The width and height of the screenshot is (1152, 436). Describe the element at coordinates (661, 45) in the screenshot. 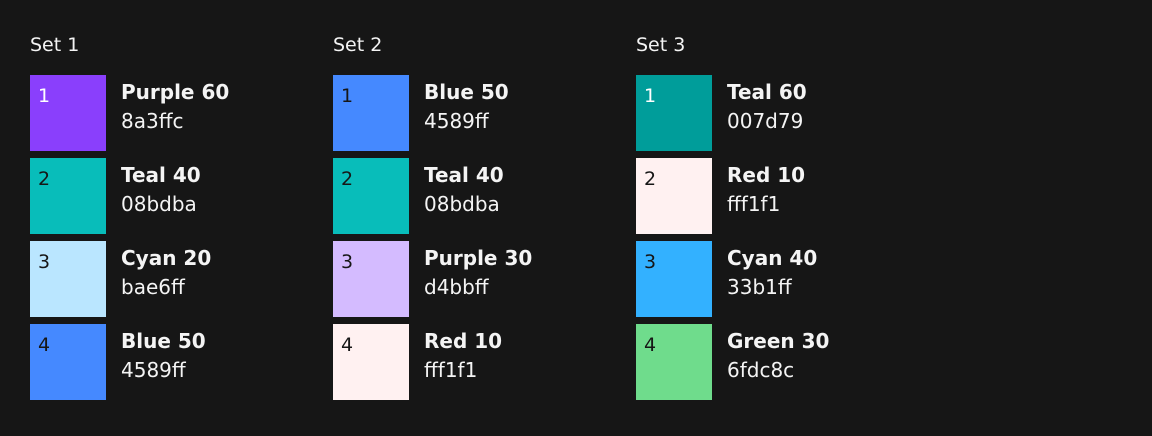

I see `set-title: Set 3` at that location.